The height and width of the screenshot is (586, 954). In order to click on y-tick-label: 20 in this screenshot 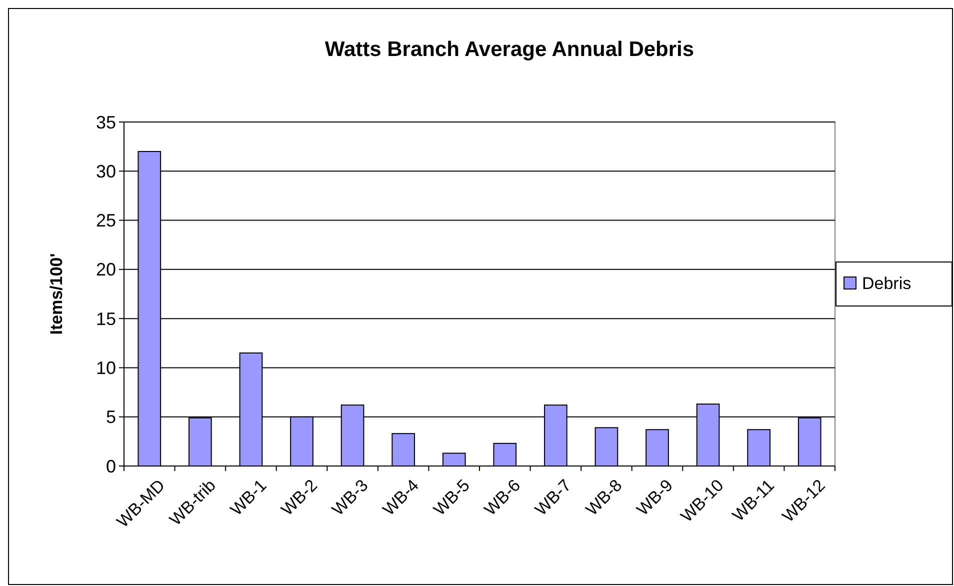, I will do `click(106, 270)`.